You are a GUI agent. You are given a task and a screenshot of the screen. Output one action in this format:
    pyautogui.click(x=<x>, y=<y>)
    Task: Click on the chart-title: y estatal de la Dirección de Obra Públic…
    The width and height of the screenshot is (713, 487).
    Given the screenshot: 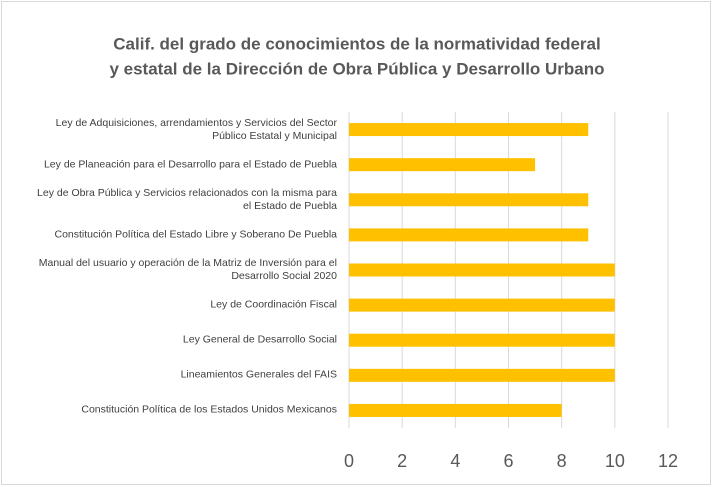 What is the action you would take?
    pyautogui.click(x=356, y=68)
    